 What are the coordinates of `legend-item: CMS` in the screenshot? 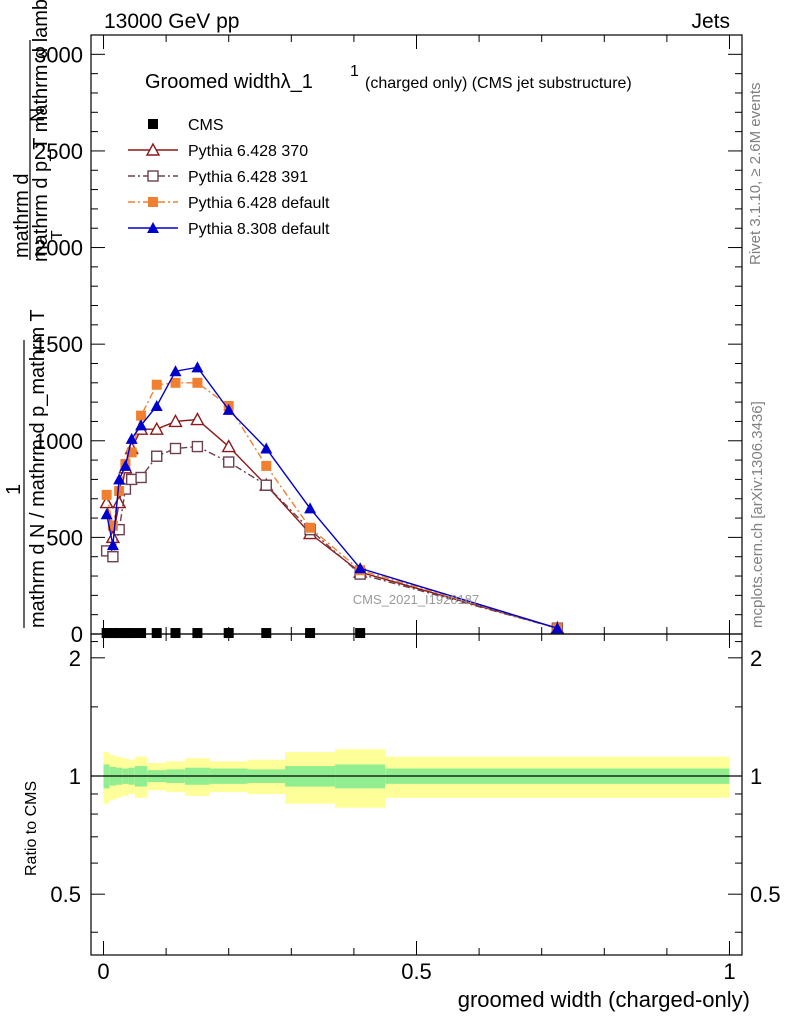 It's located at (186, 125).